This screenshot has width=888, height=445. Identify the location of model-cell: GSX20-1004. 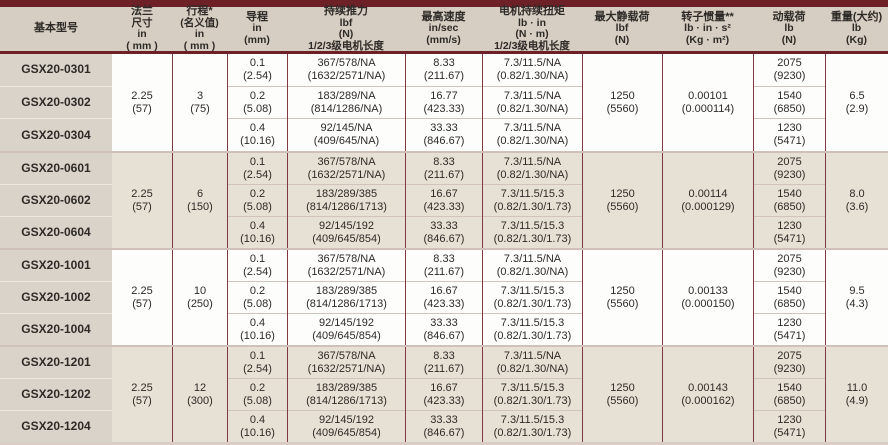
(56, 329).